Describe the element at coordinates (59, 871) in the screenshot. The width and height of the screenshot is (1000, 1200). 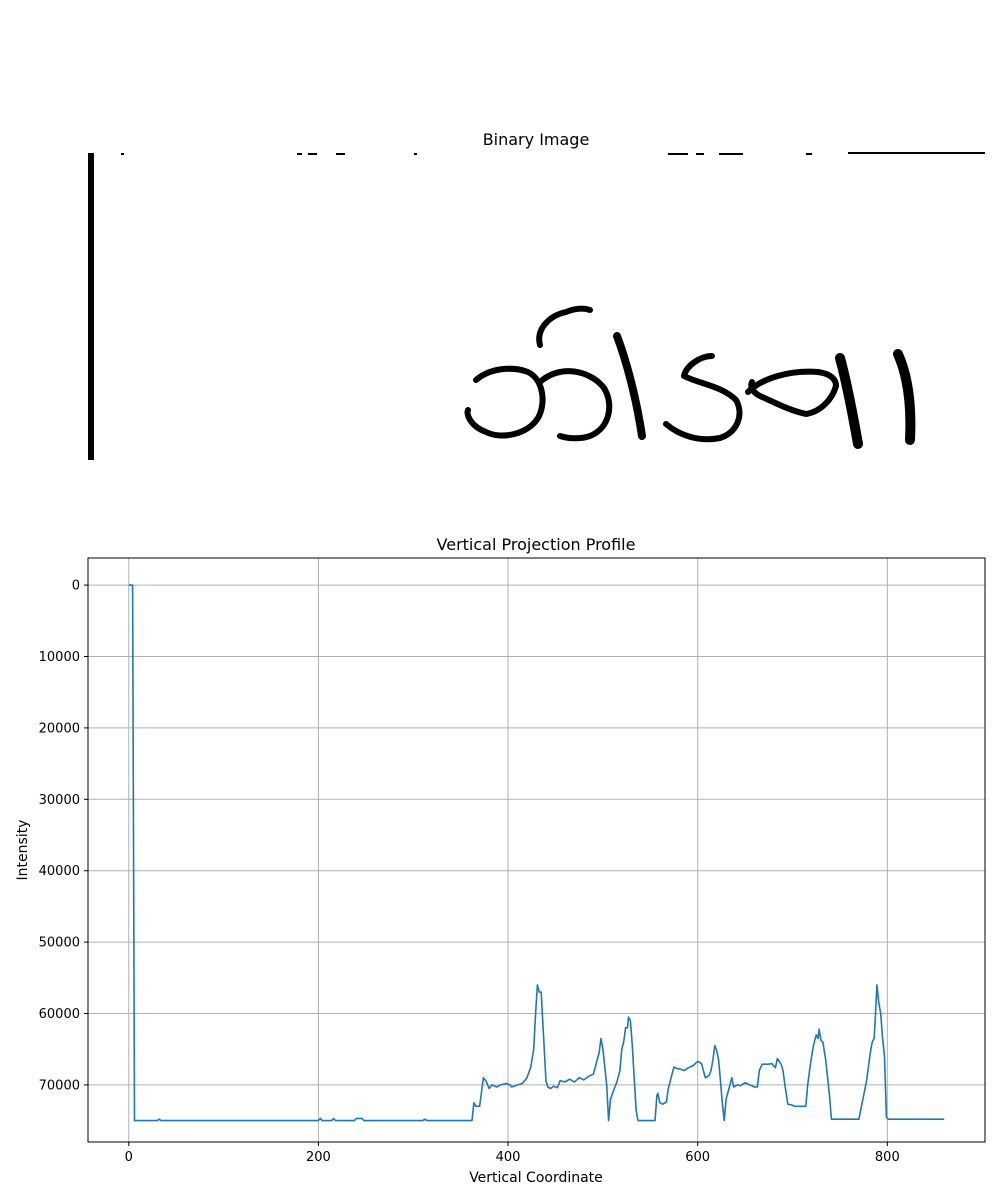
I see `y-tick-label: 40000` at that location.